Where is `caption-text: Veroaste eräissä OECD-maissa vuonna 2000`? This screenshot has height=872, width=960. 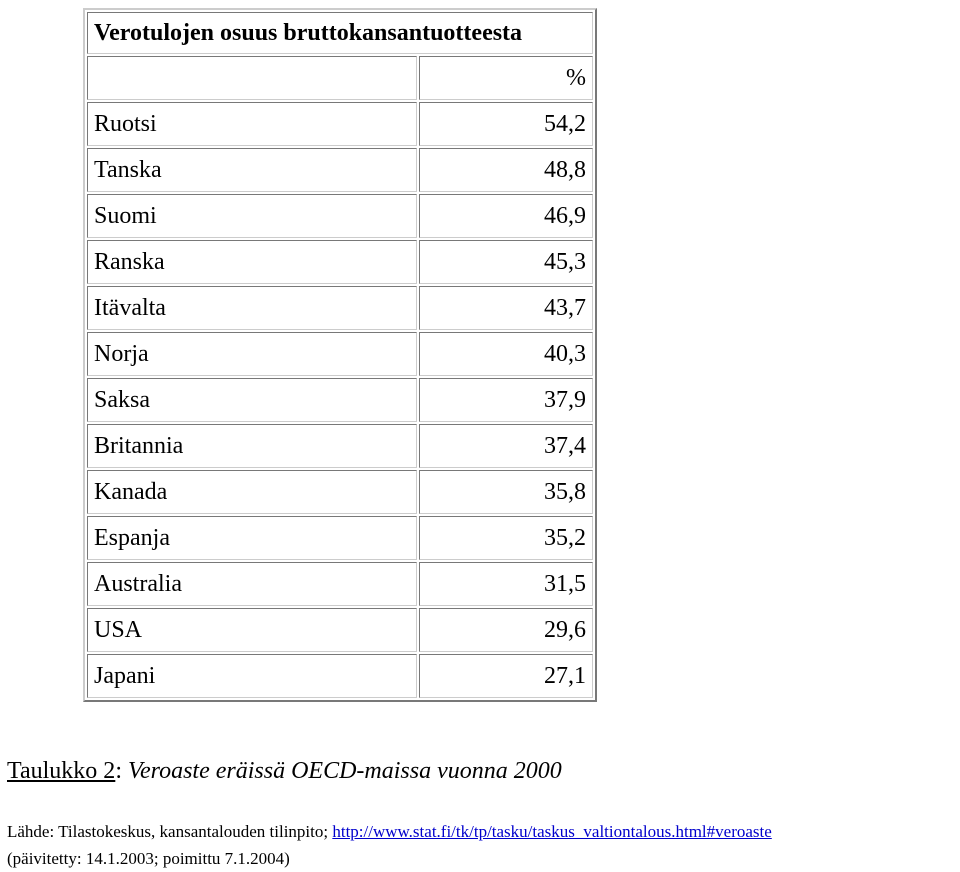 caption-text: Veroaste eräissä OECD-maissa vuonna 2000 is located at coordinates (344, 771).